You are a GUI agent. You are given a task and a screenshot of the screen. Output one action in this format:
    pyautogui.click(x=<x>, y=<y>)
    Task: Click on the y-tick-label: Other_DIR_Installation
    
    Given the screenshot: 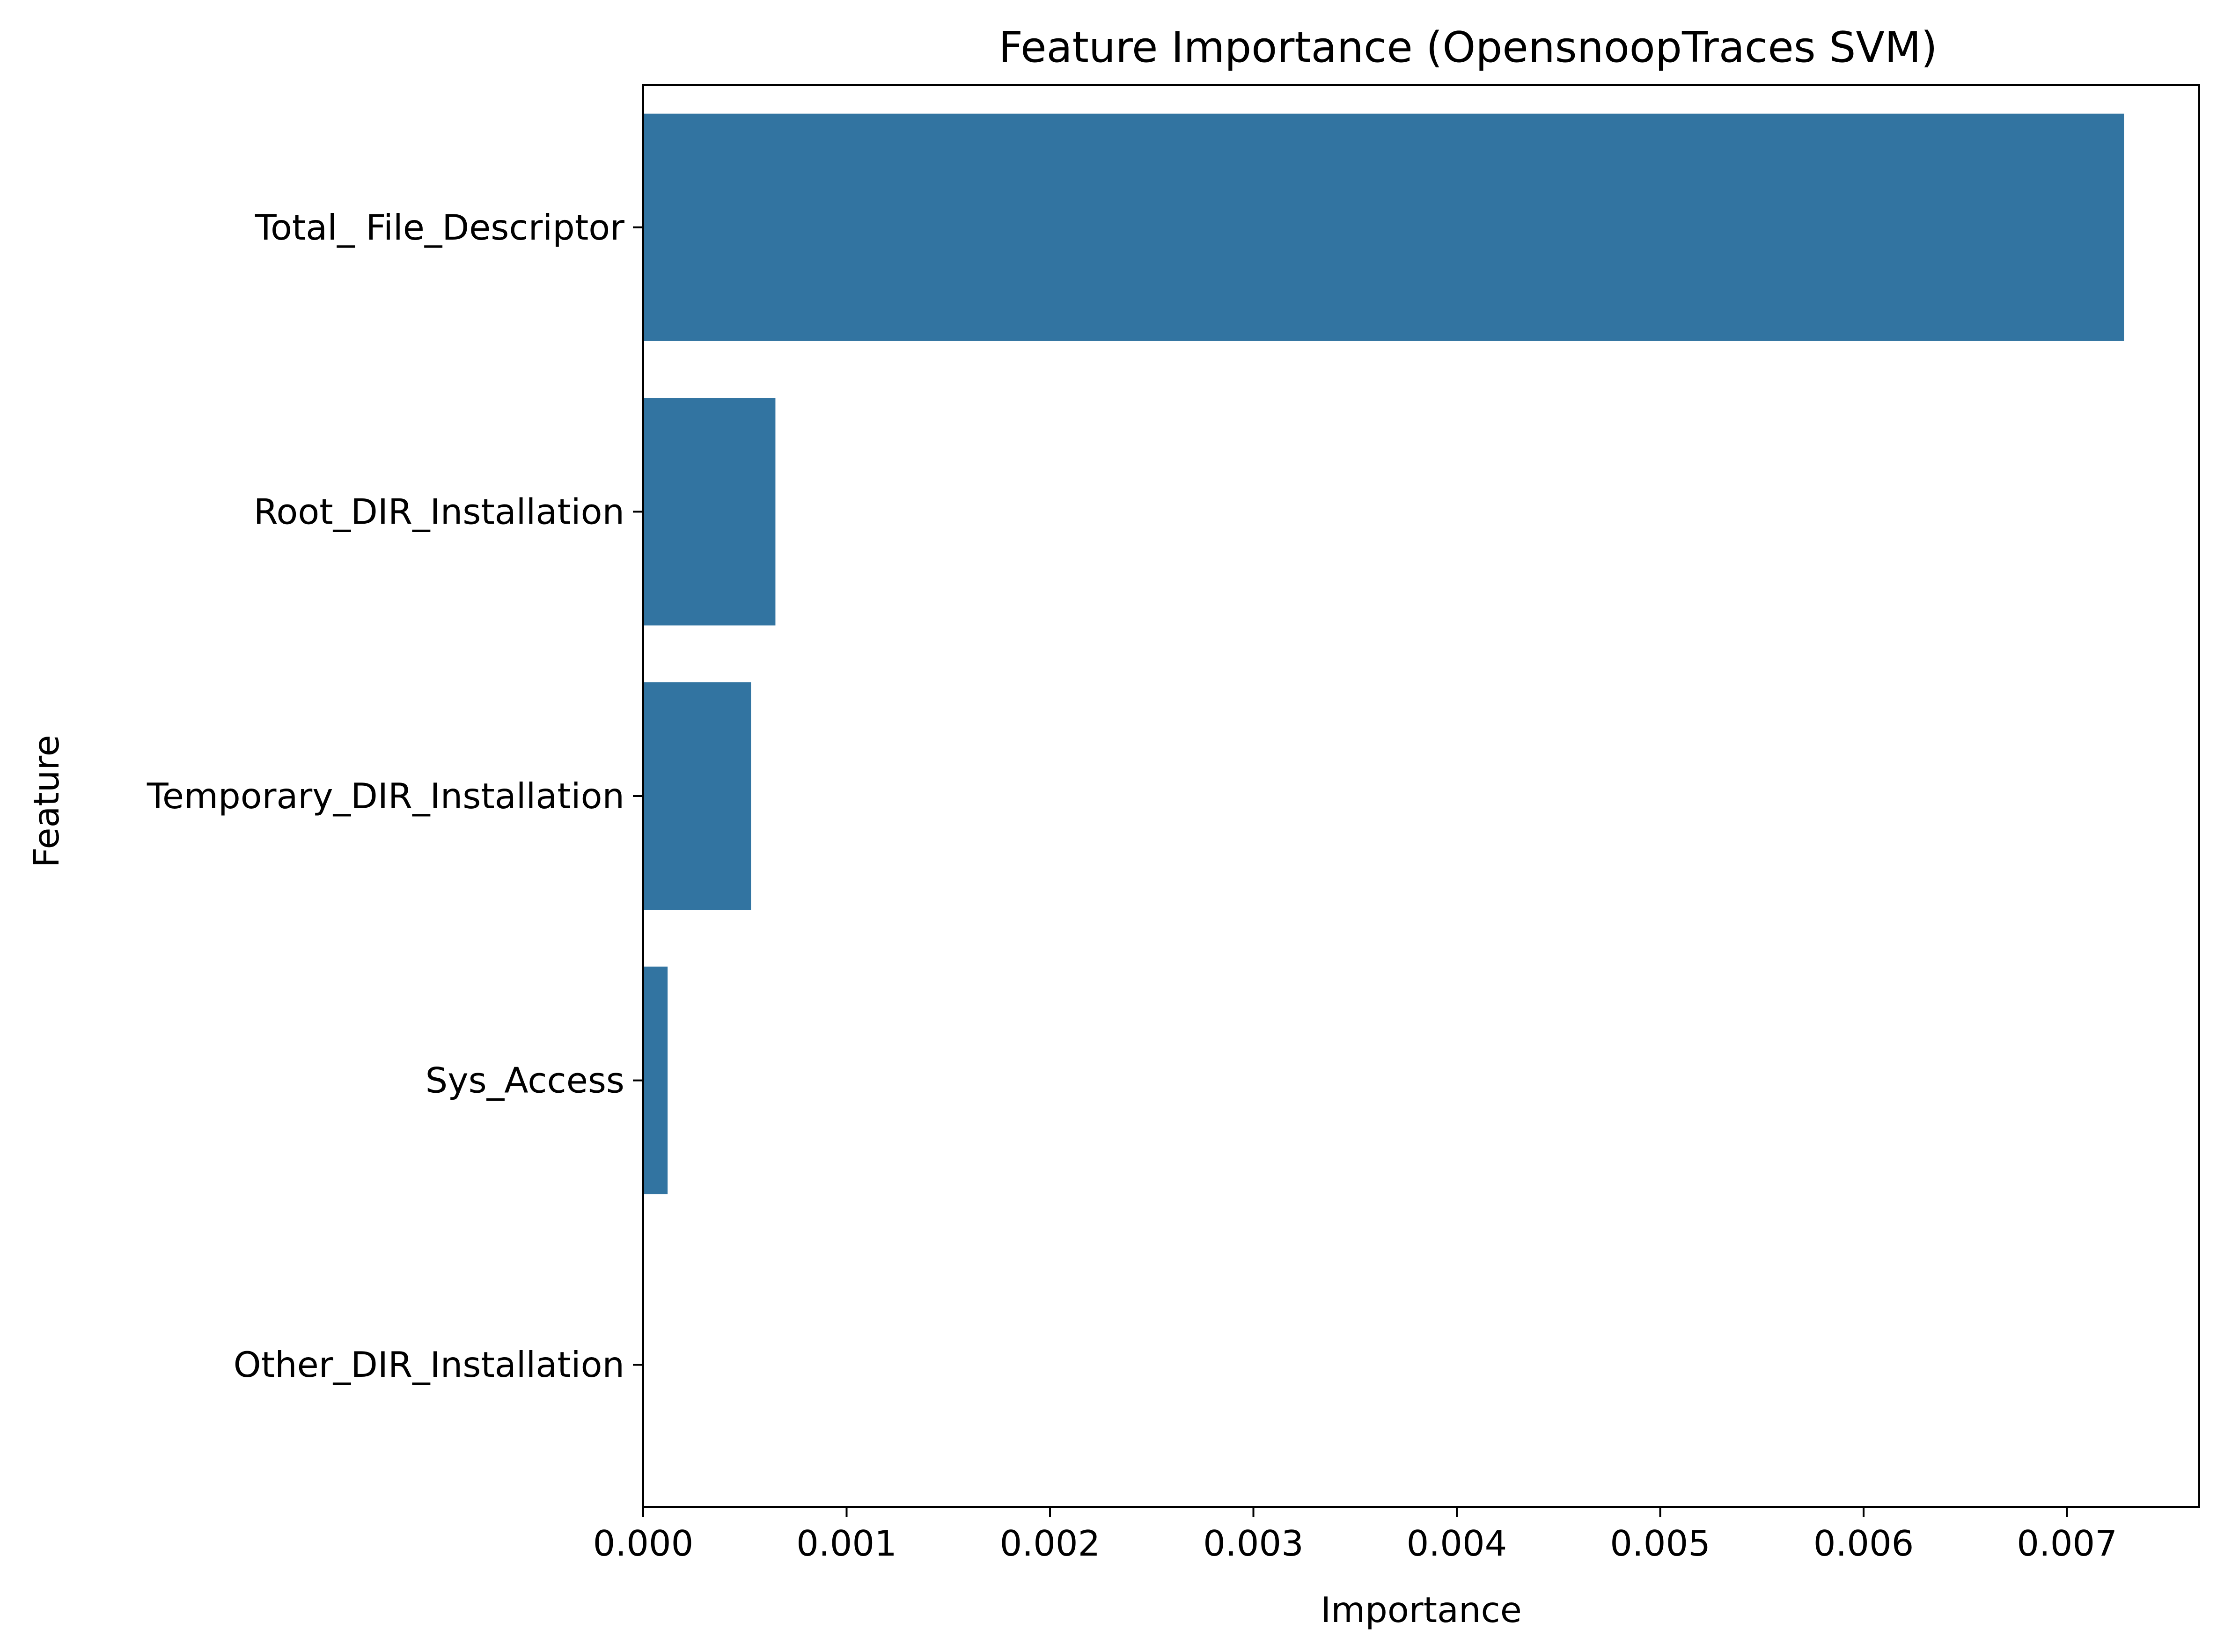 What is the action you would take?
    pyautogui.click(x=429, y=1365)
    